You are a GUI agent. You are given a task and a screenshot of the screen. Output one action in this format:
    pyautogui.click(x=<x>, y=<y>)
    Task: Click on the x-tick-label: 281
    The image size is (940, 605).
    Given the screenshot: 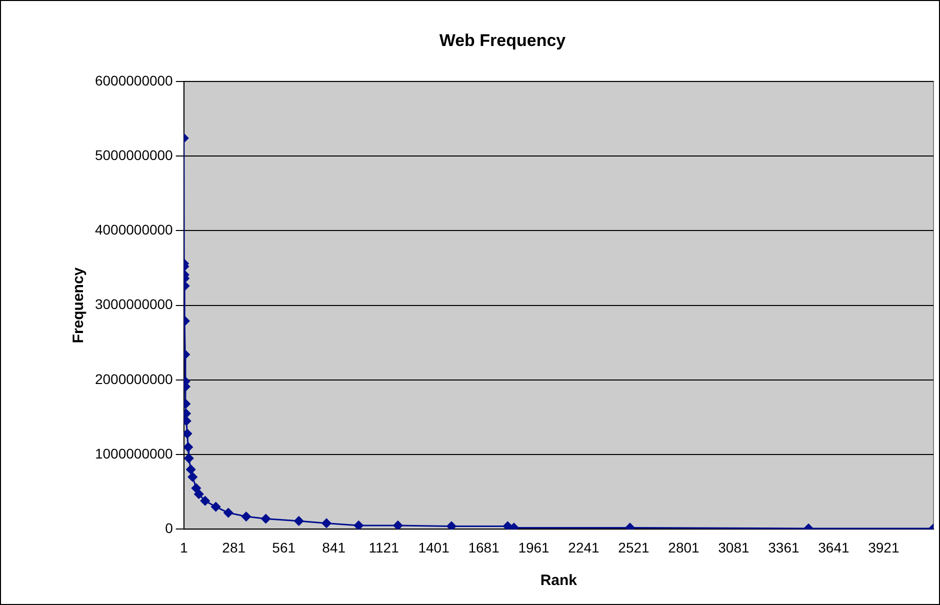 What is the action you would take?
    pyautogui.click(x=234, y=547)
    